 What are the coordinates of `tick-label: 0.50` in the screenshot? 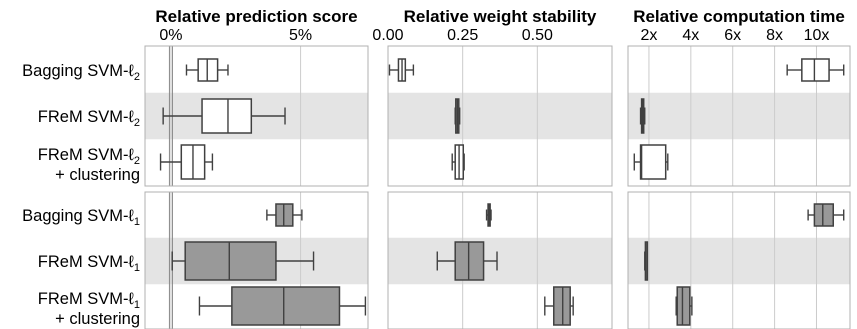 It's located at (537, 35).